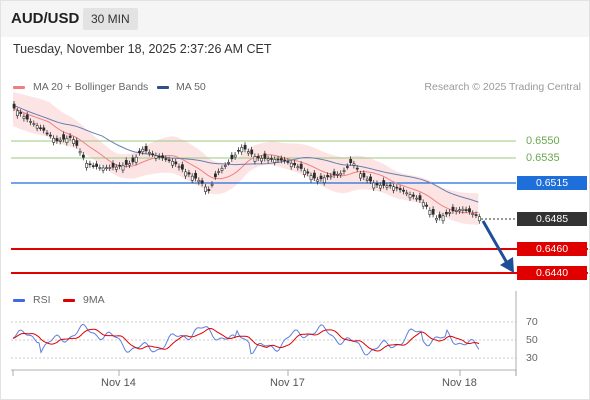 The height and width of the screenshot is (400, 590). I want to click on credit-text: Research © 2025 Trading Central, so click(502, 87).